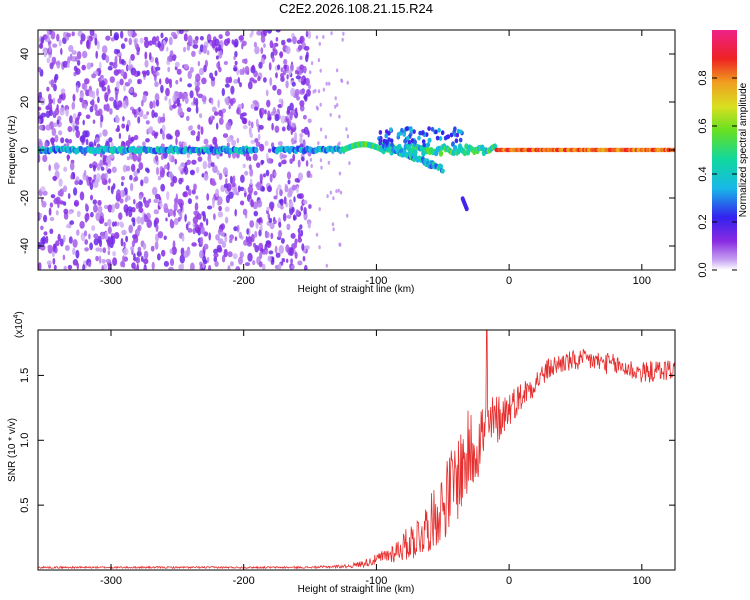 The width and height of the screenshot is (750, 600). I want to click on heatmap-halo-cell, so click(423, 132).